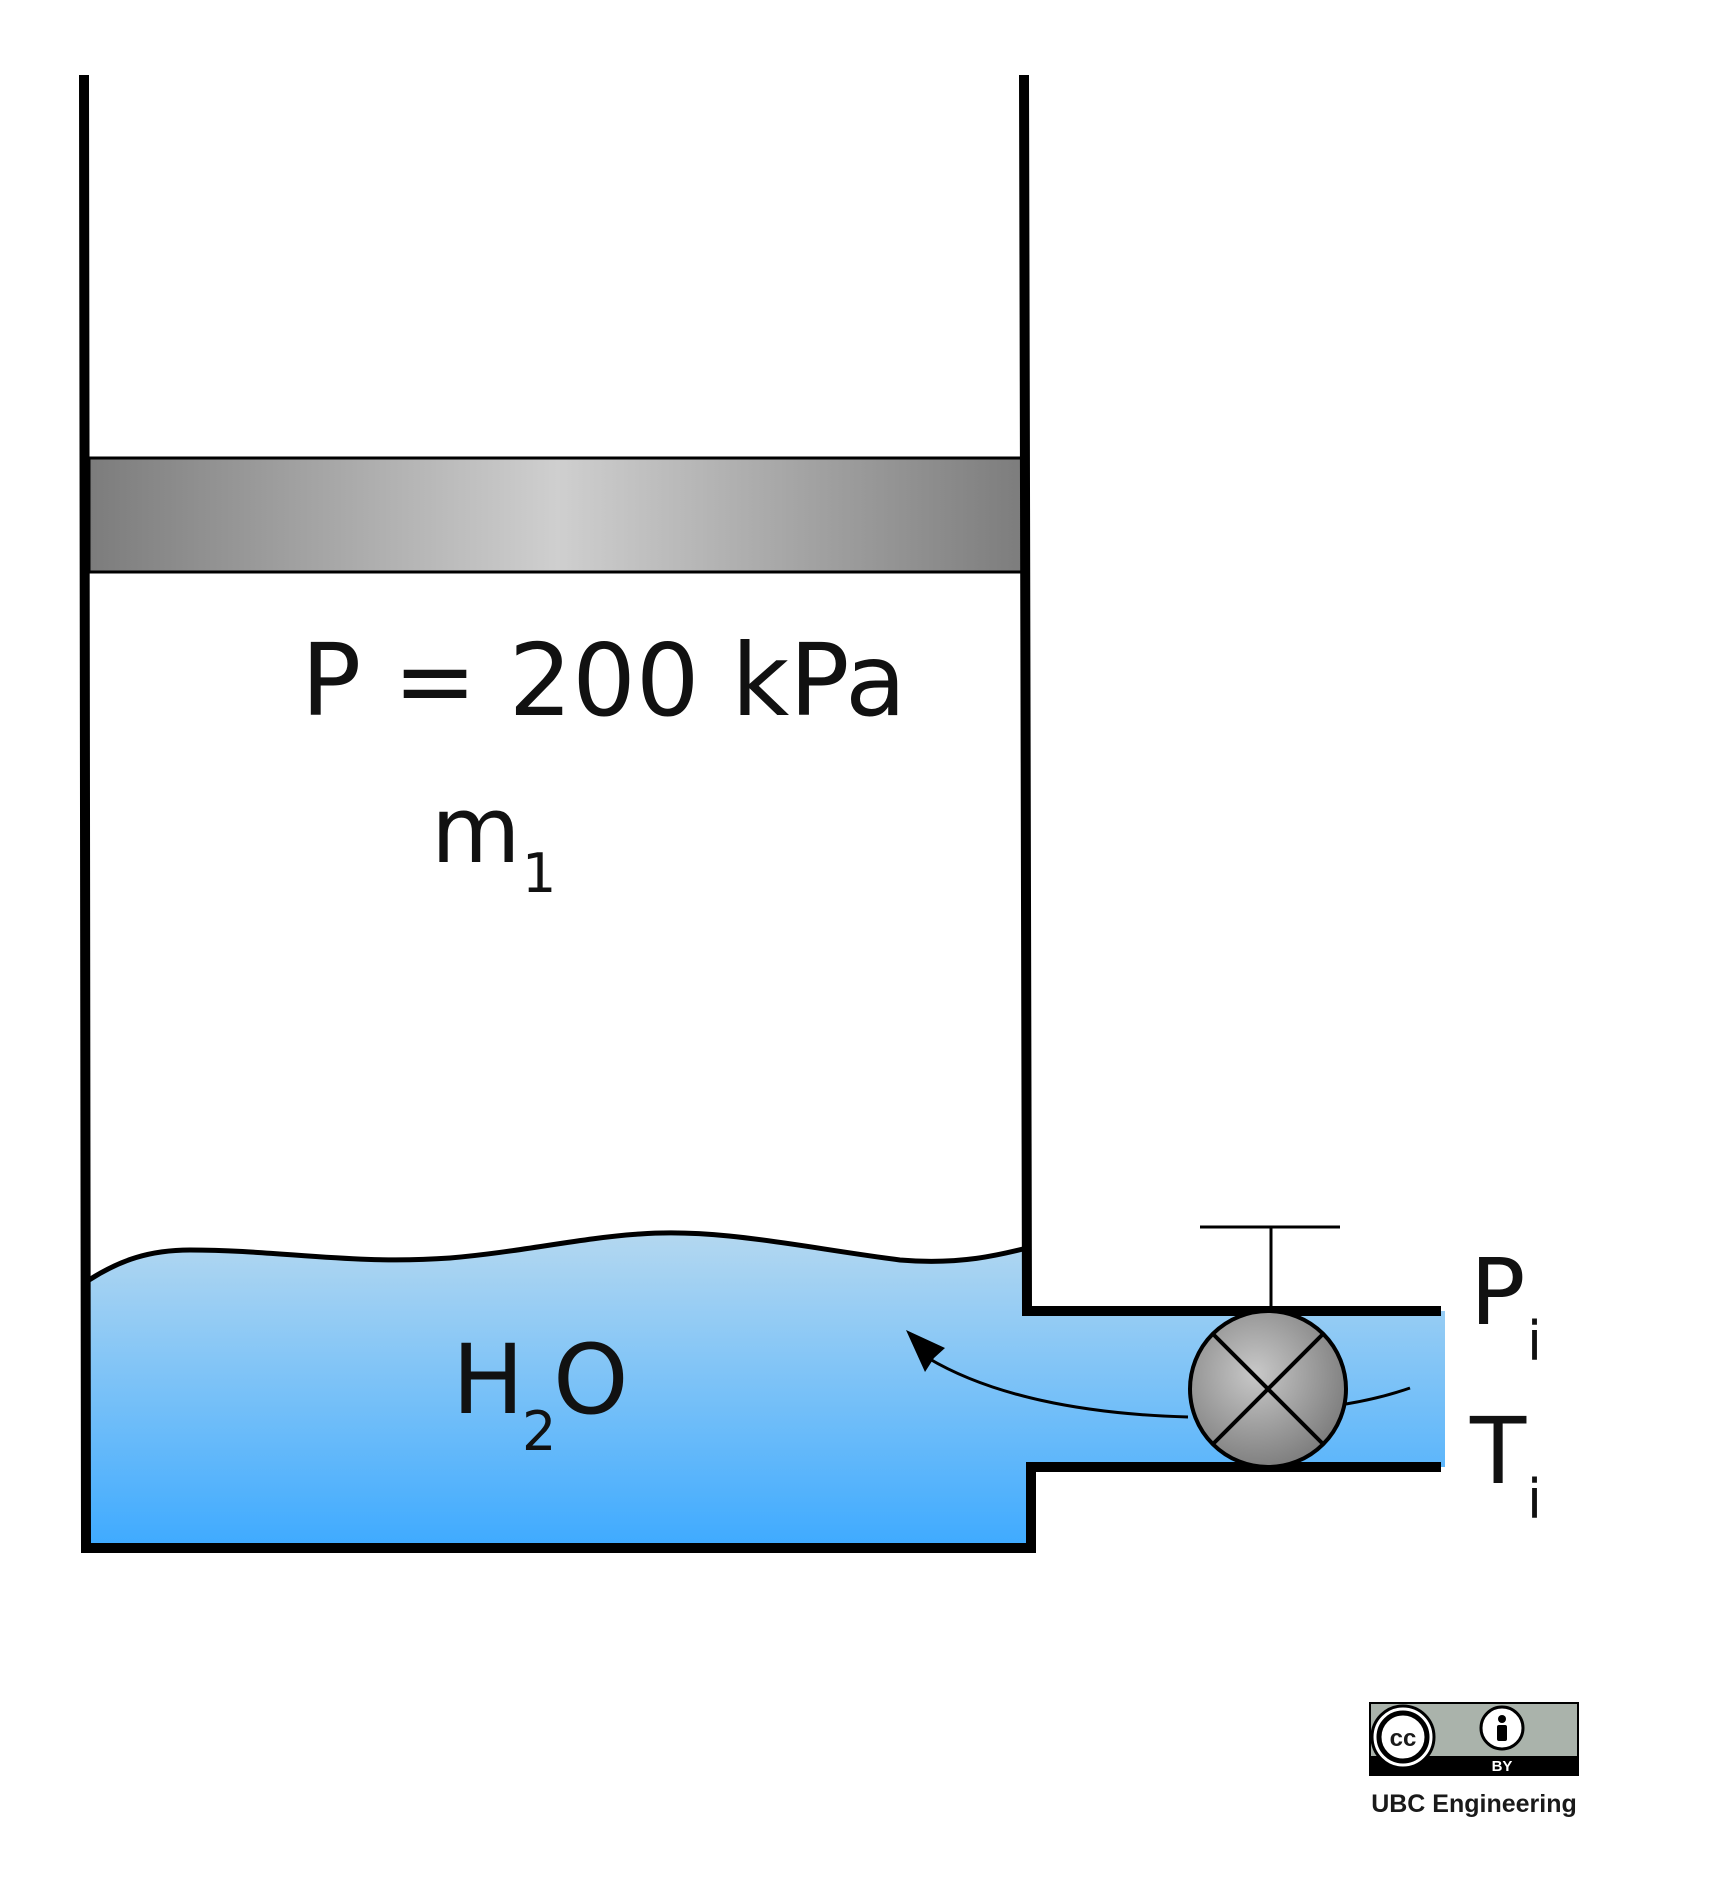  I want to click on arrow-head-icon, so click(925, 1351).